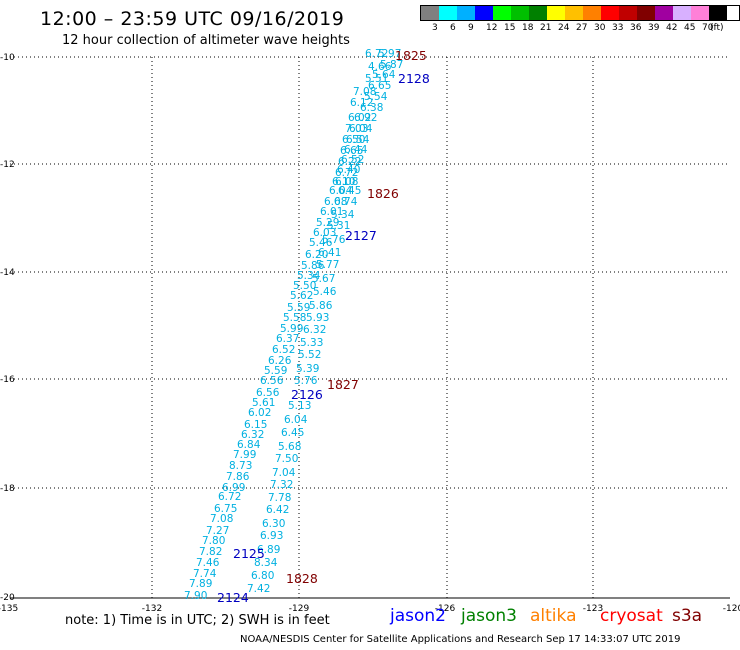 The image size is (740, 650). Describe the element at coordinates (391, 65) in the screenshot. I see `wave-height-value: 5.87` at that location.